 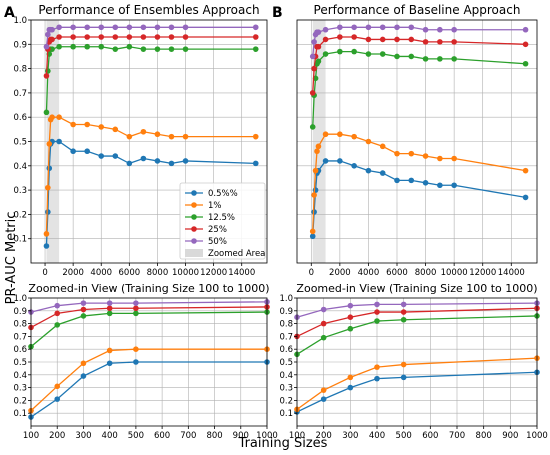 I want to click on legend-zoomed-swatch, so click(x=194, y=253).